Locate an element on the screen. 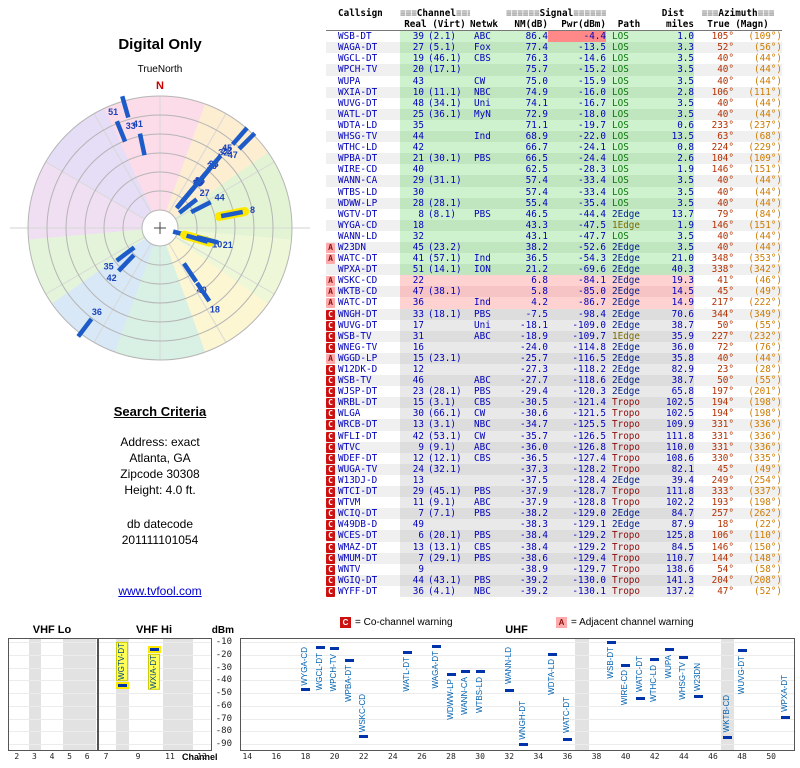 The width and height of the screenshot is (800, 768). path-cell: Tropo is located at coordinates (626, 458).